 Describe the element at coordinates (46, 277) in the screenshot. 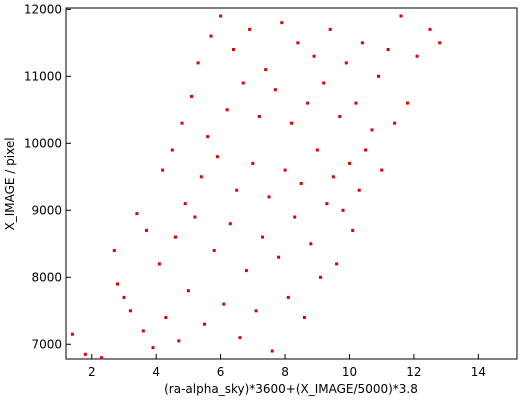

I see `y-tick-label: 8000` at that location.